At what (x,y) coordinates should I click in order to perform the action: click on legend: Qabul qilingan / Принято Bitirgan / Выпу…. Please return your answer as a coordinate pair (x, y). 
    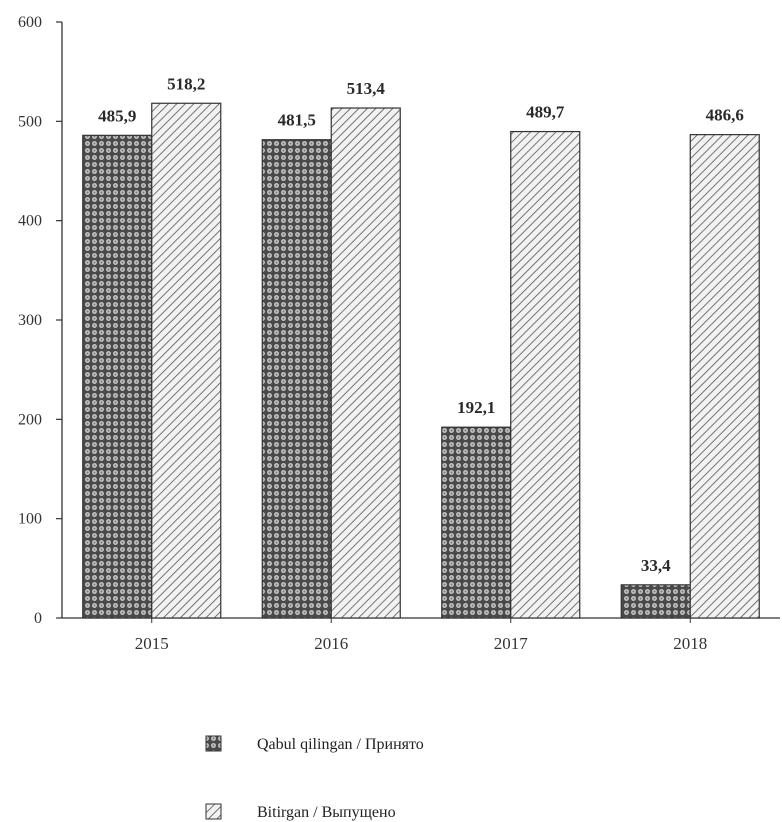
    Looking at the image, I should click on (314, 778).